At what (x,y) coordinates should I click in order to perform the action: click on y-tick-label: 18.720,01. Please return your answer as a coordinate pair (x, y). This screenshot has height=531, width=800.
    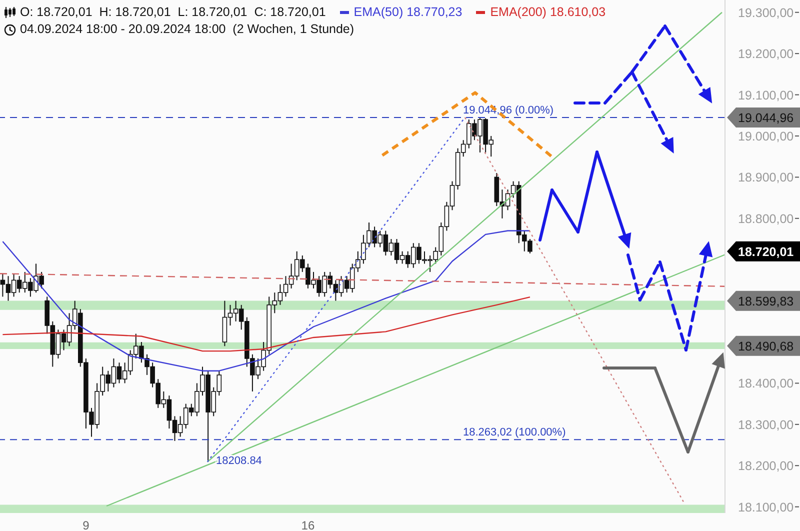
    Looking at the image, I should click on (766, 251).